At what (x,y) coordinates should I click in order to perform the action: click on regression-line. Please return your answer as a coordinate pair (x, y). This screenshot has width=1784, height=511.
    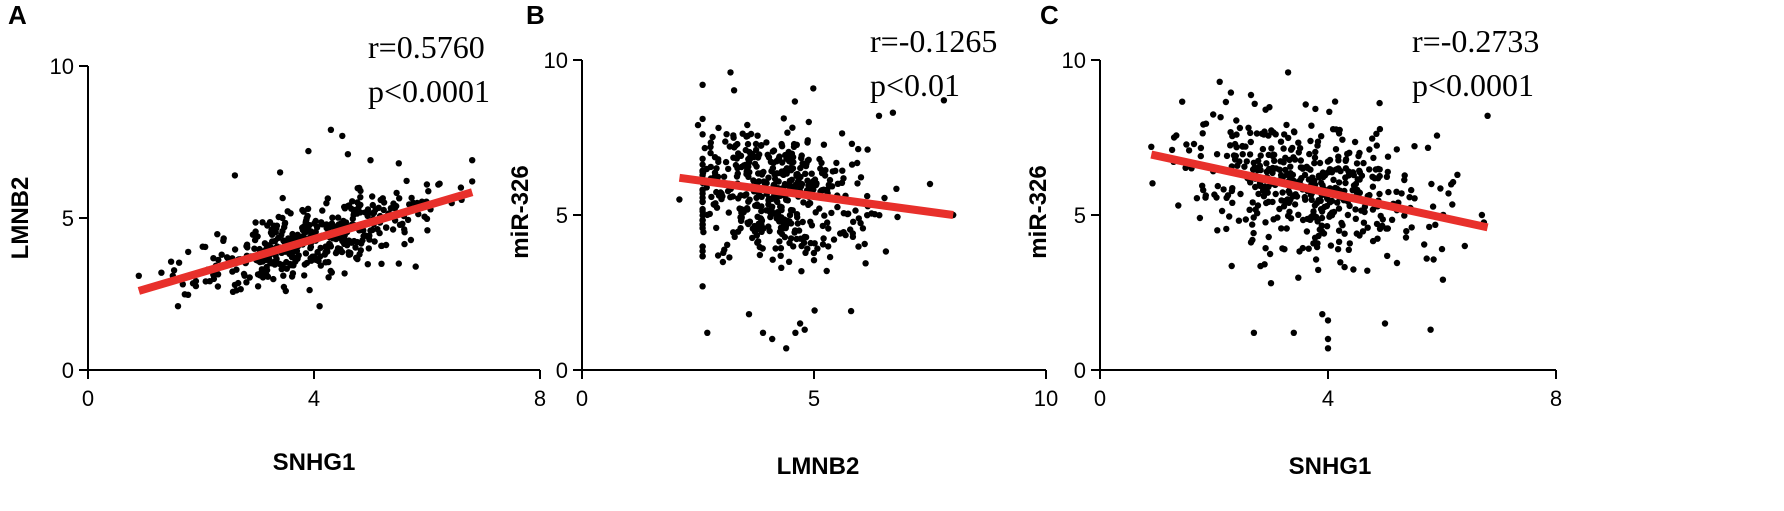
    Looking at the image, I should click on (816, 196).